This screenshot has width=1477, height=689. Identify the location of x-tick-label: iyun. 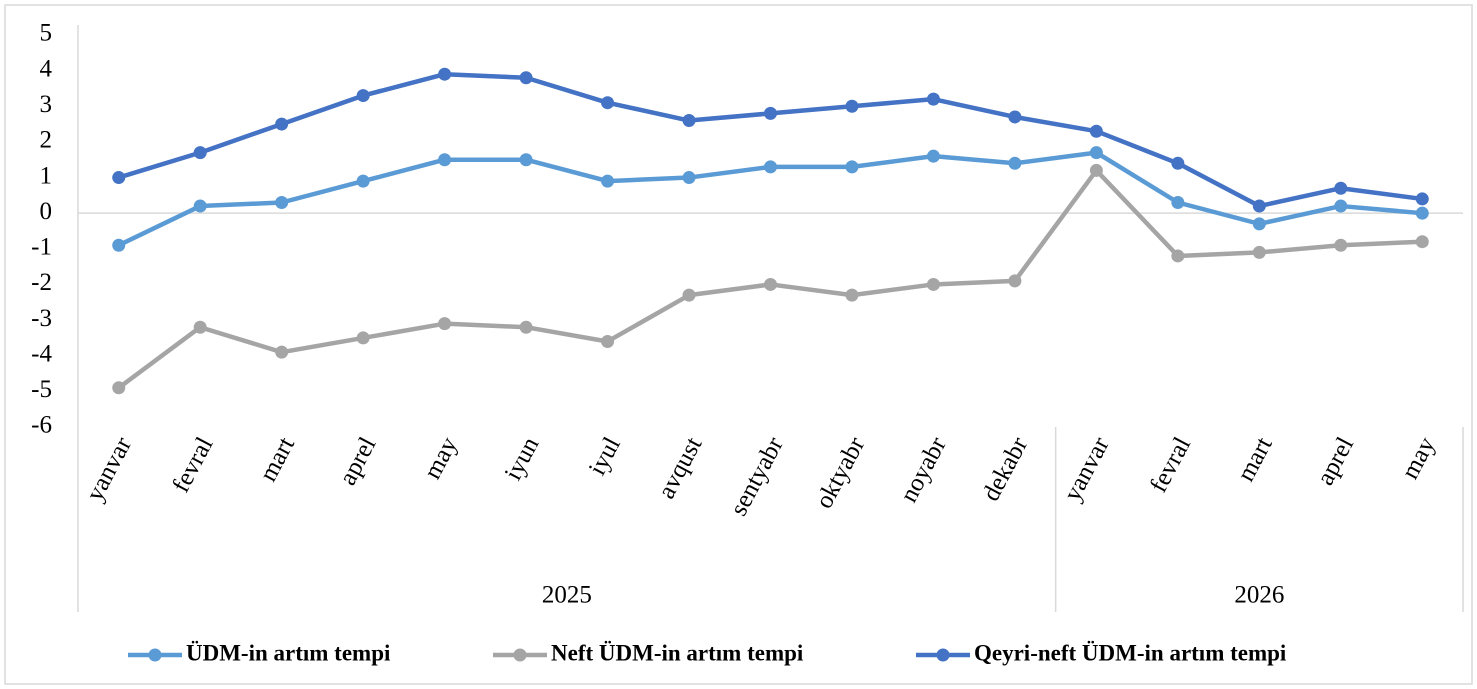
(522, 458).